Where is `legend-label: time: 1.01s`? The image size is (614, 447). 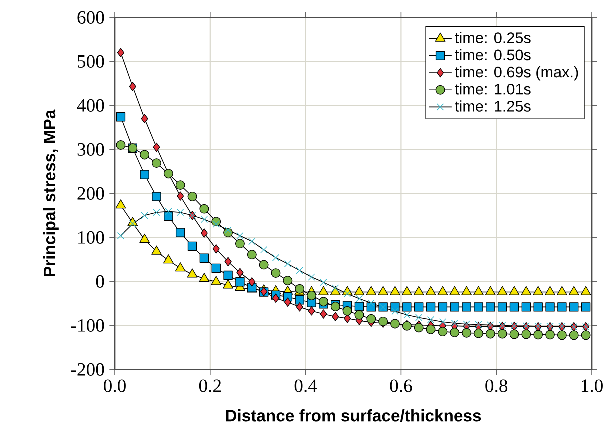 legend-label: time: 1.01s is located at coordinates (493, 89).